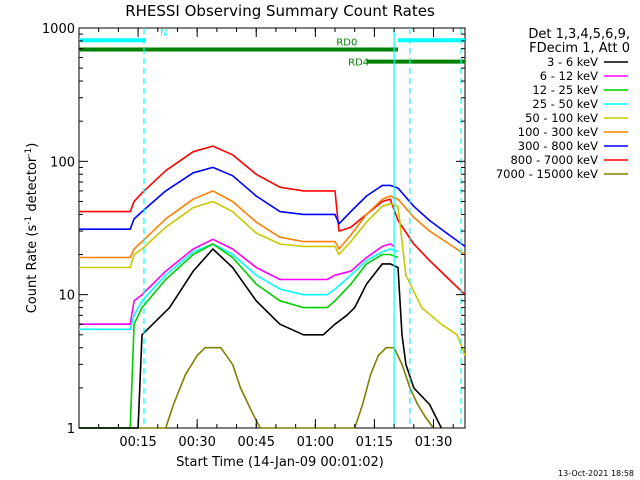  Describe the element at coordinates (547, 174) in the screenshot. I see `legend-label: 7000 - 15000 keV` at that location.